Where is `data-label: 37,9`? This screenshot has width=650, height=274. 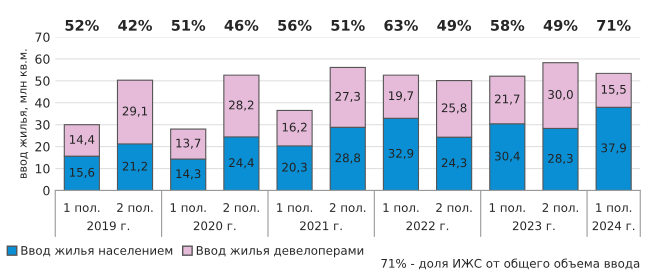 data-label: 37,9 is located at coordinates (613, 148).